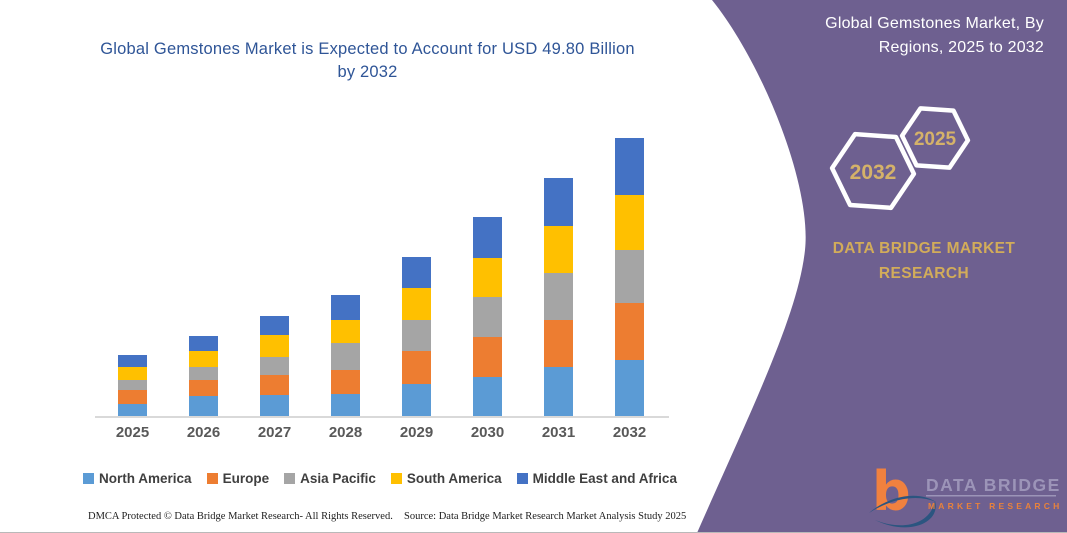  I want to click on x-axis-label: 2025, so click(132, 432).